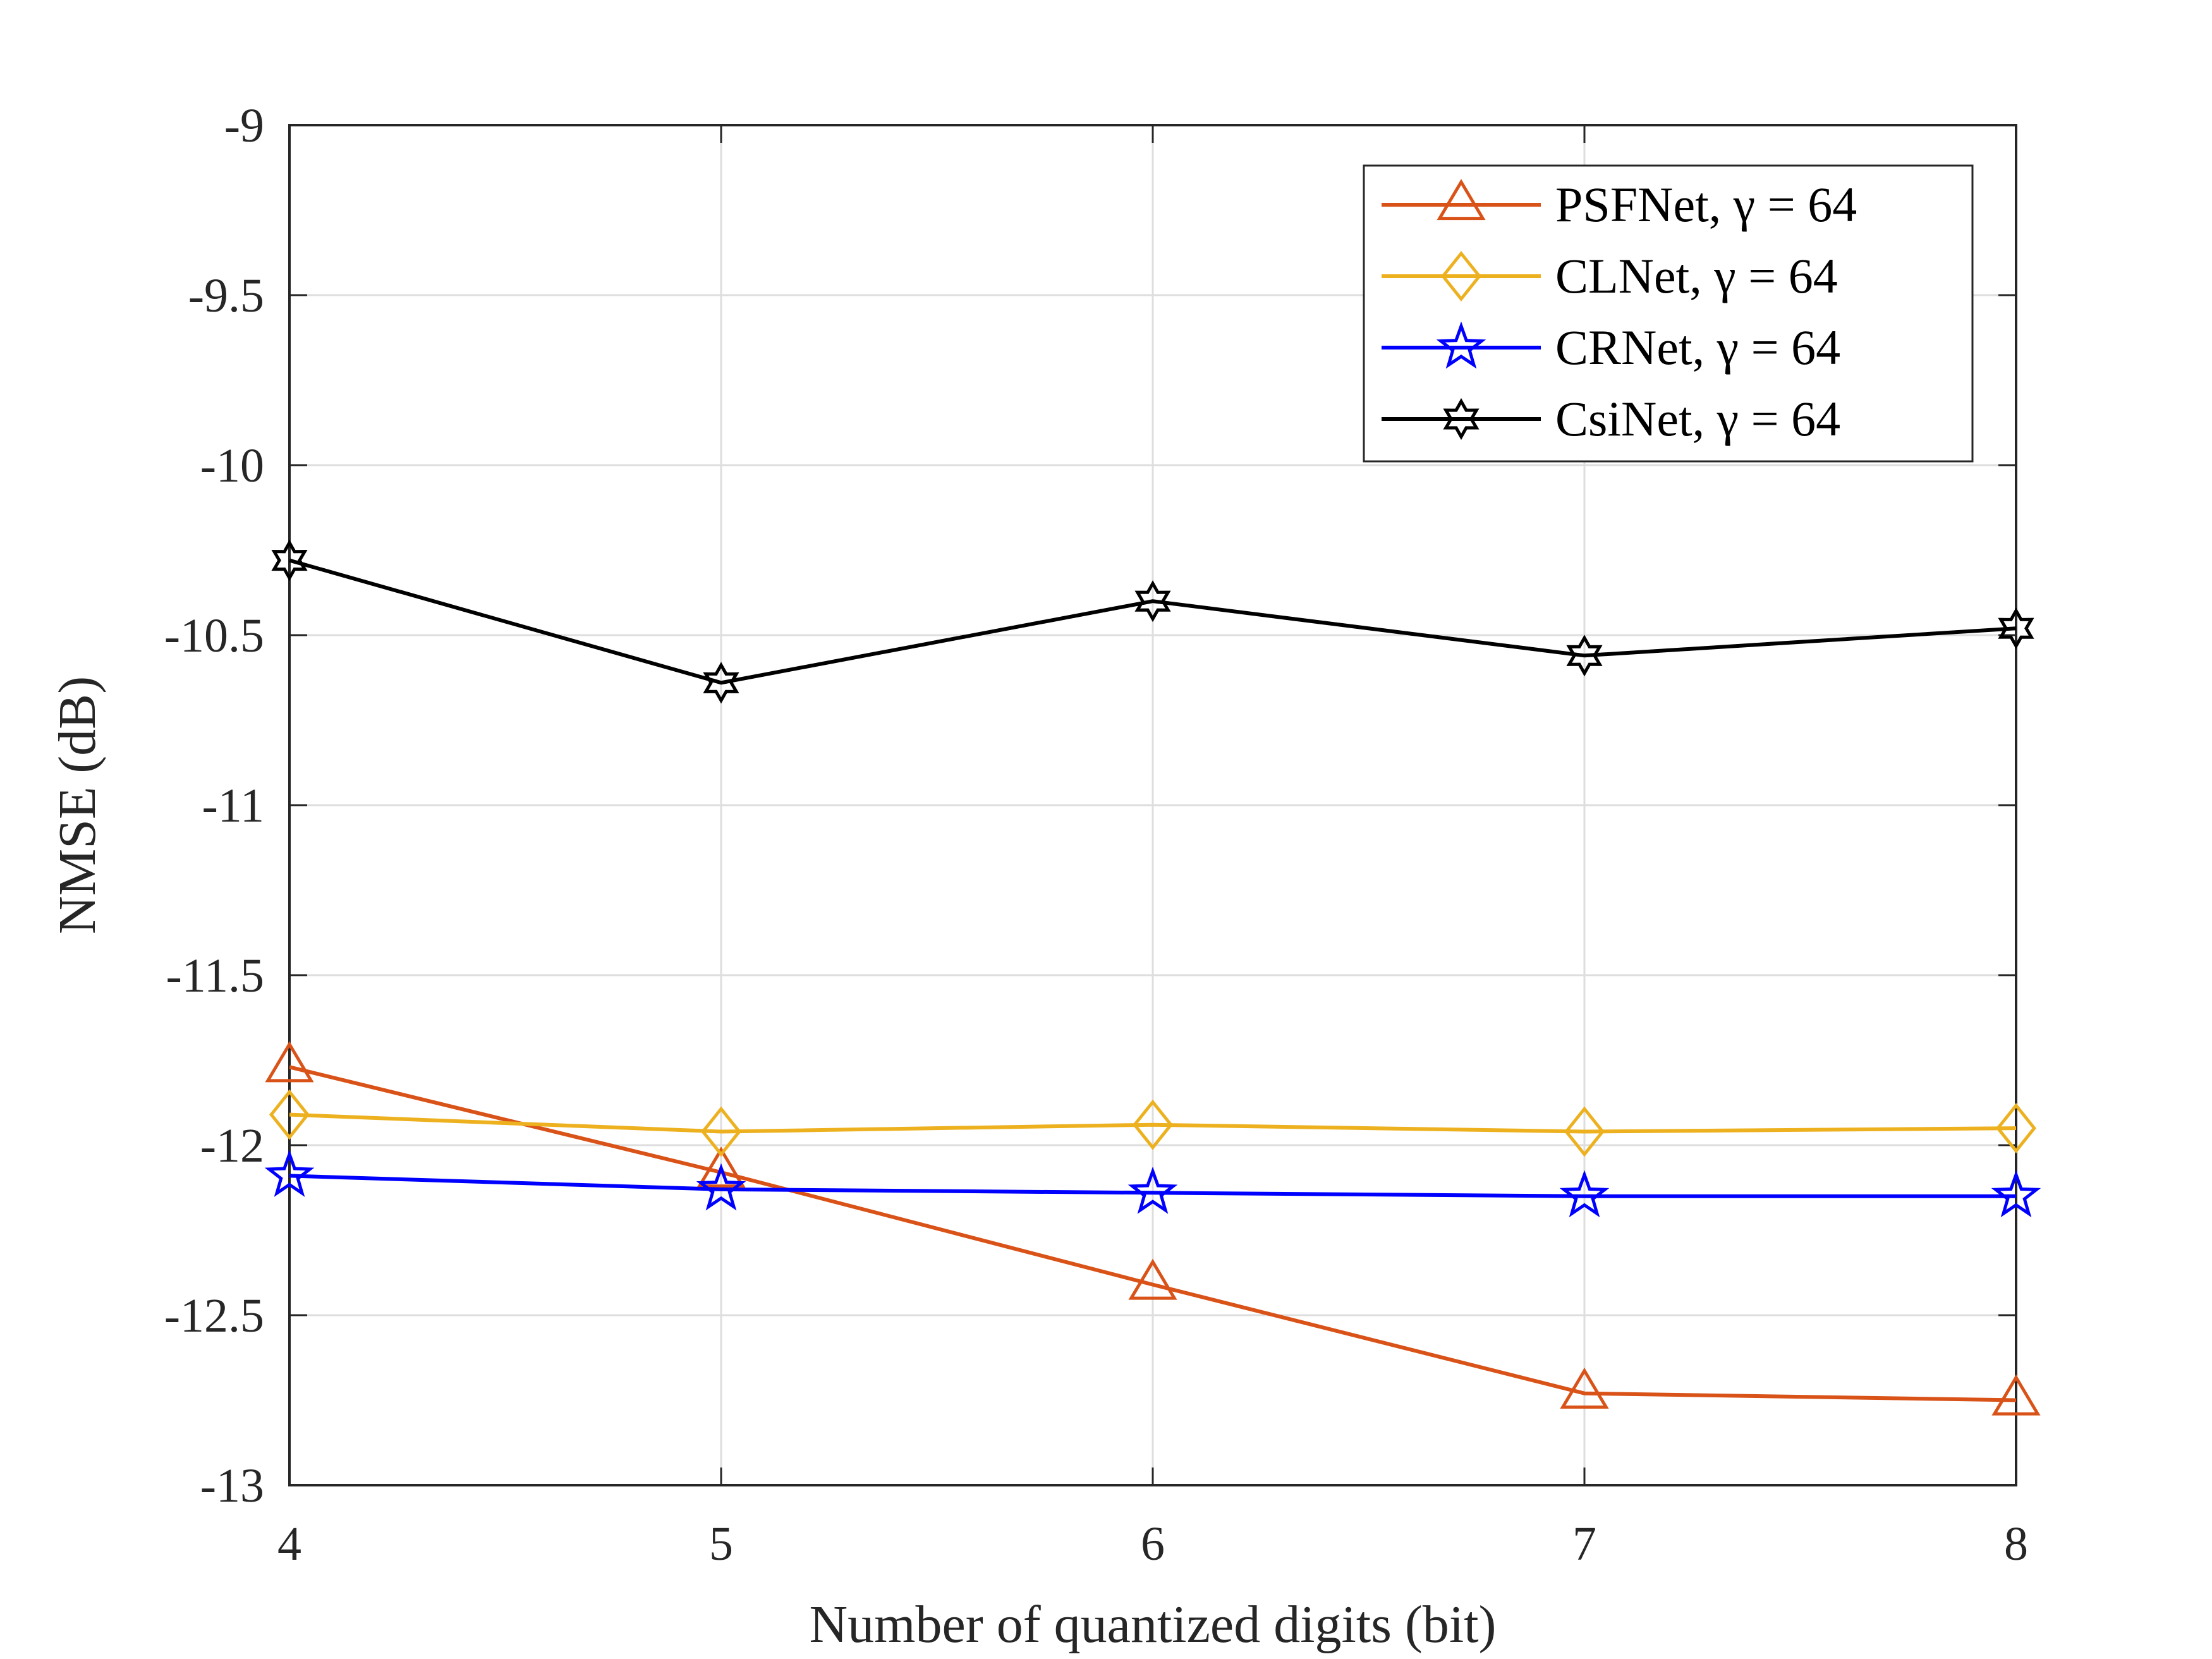 The height and width of the screenshot is (1659, 2212). Describe the element at coordinates (1584, 1544) in the screenshot. I see `x-tick-label: 7` at that location.